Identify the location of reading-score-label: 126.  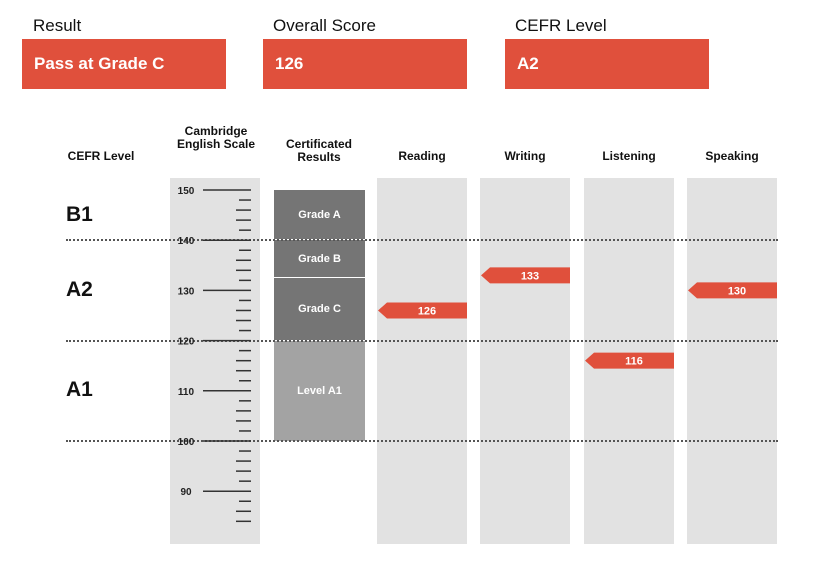
(427, 311).